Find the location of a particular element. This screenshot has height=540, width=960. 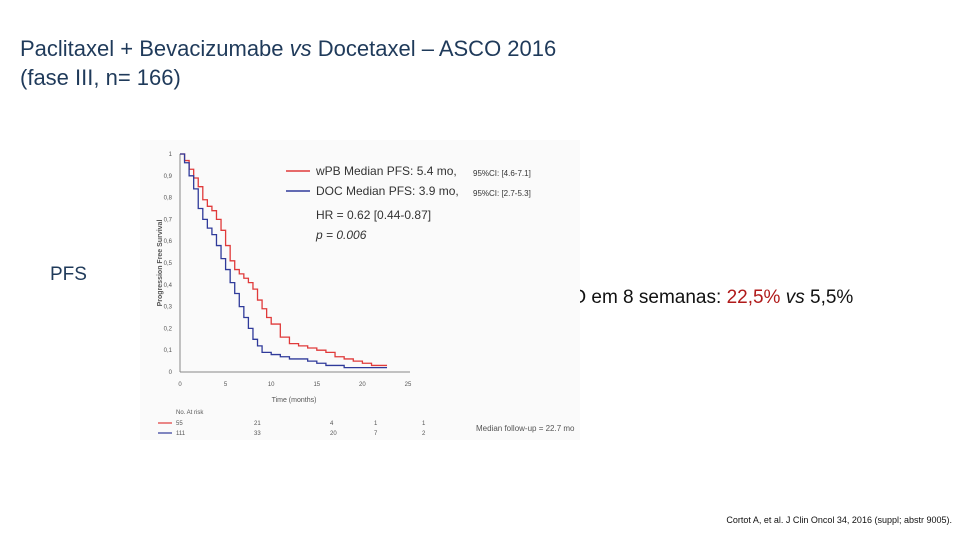

series-line-doc is located at coordinates (284, 261).